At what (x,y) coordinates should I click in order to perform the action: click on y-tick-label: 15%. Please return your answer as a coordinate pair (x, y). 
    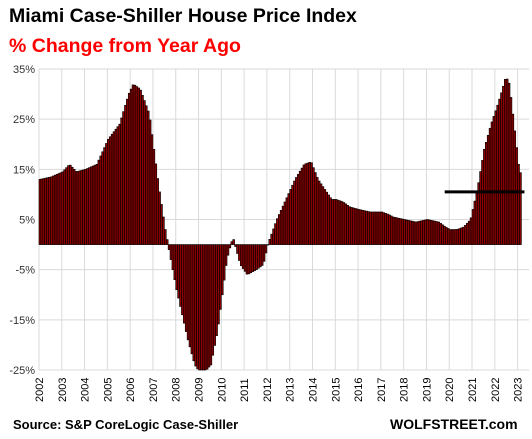
    Looking at the image, I should click on (24, 170).